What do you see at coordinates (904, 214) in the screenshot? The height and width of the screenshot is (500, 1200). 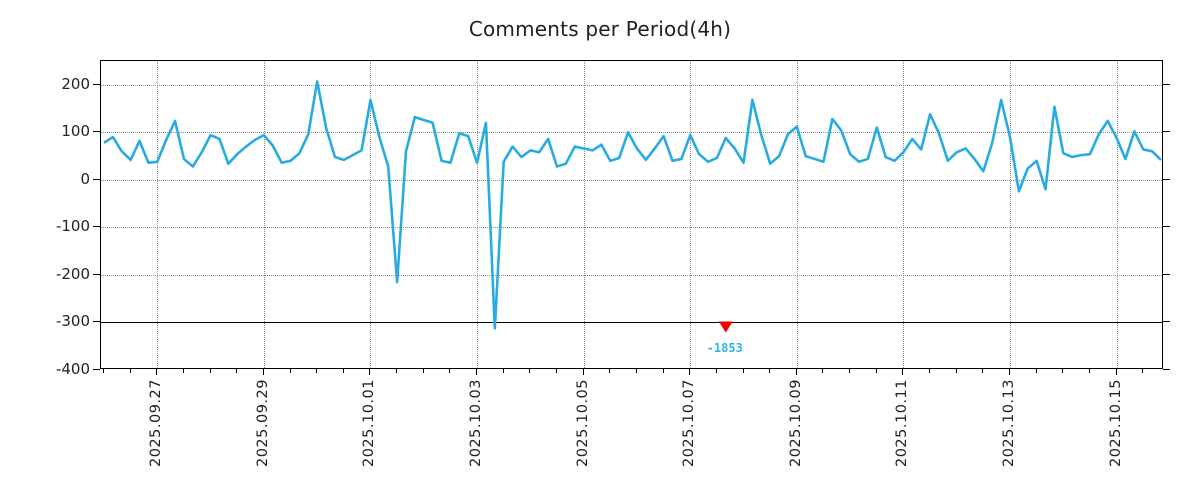 I see `gridline-x-2025.10.11` at bounding box center [904, 214].